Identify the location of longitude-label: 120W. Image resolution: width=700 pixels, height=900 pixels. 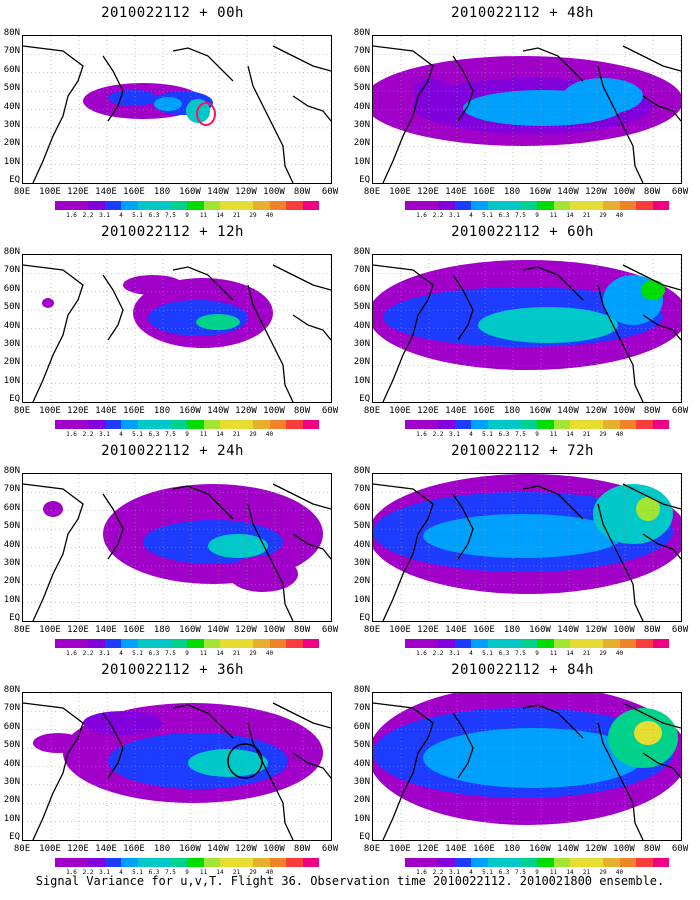
(246, 630).